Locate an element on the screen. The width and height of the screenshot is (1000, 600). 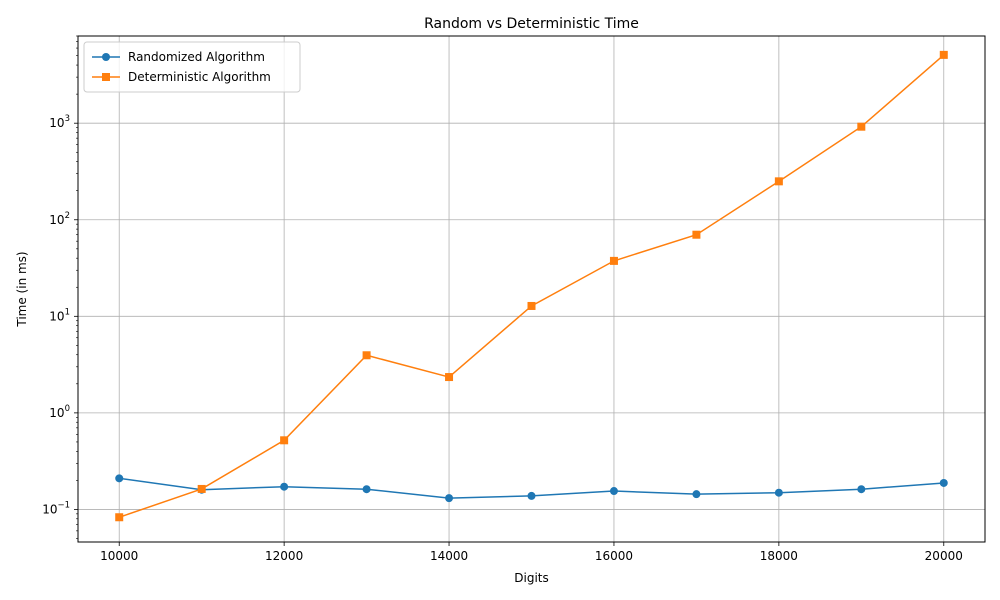
legend-item: Deterministic Algorithm is located at coordinates (181, 77).